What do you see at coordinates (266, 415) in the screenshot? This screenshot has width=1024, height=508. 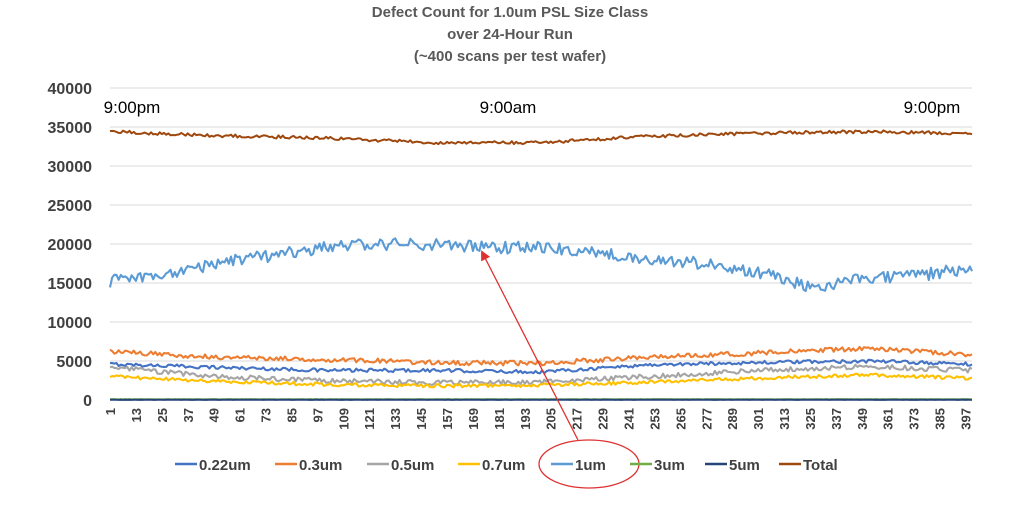 I see `x-tick-label: 73` at bounding box center [266, 415].